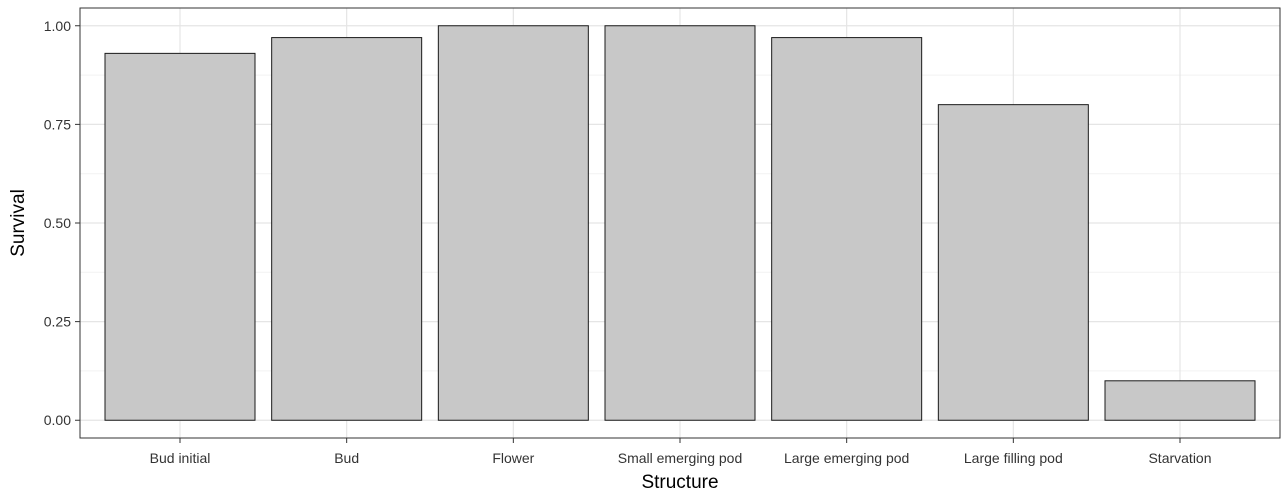 The width and height of the screenshot is (1287, 494). I want to click on x-axis-title: Structure, so click(679, 482).